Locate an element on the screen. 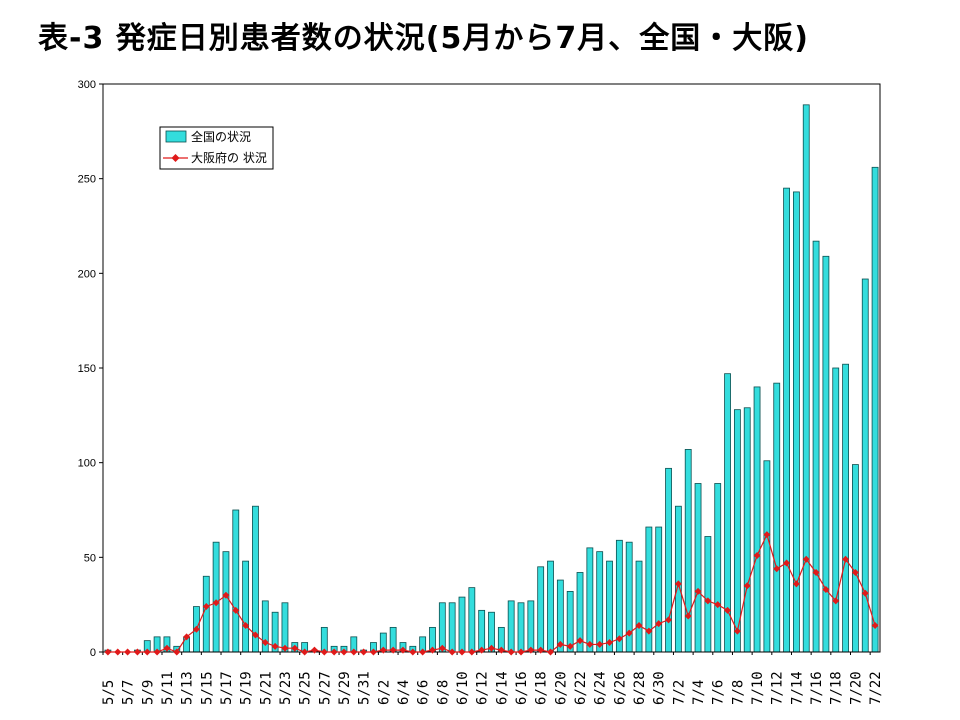 The width and height of the screenshot is (960, 720). x-tick-label: 5/25 is located at coordinates (306, 688).